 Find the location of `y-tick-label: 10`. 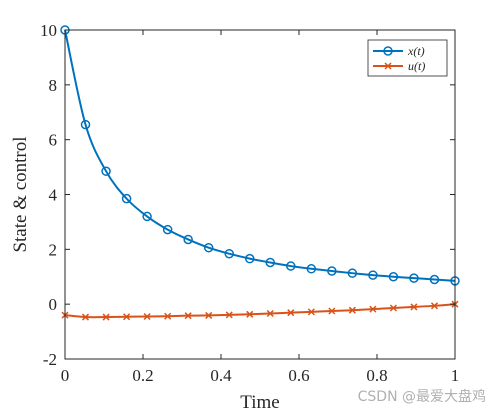

y-tick-label: 10 is located at coordinates (48, 30).